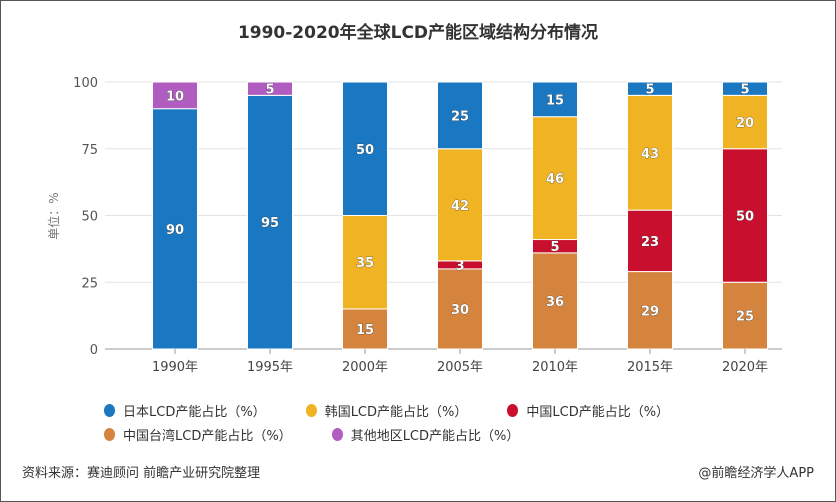 The width and height of the screenshot is (836, 502). I want to click on legend-item: 日本LCD产能占比（%）, so click(185, 410).